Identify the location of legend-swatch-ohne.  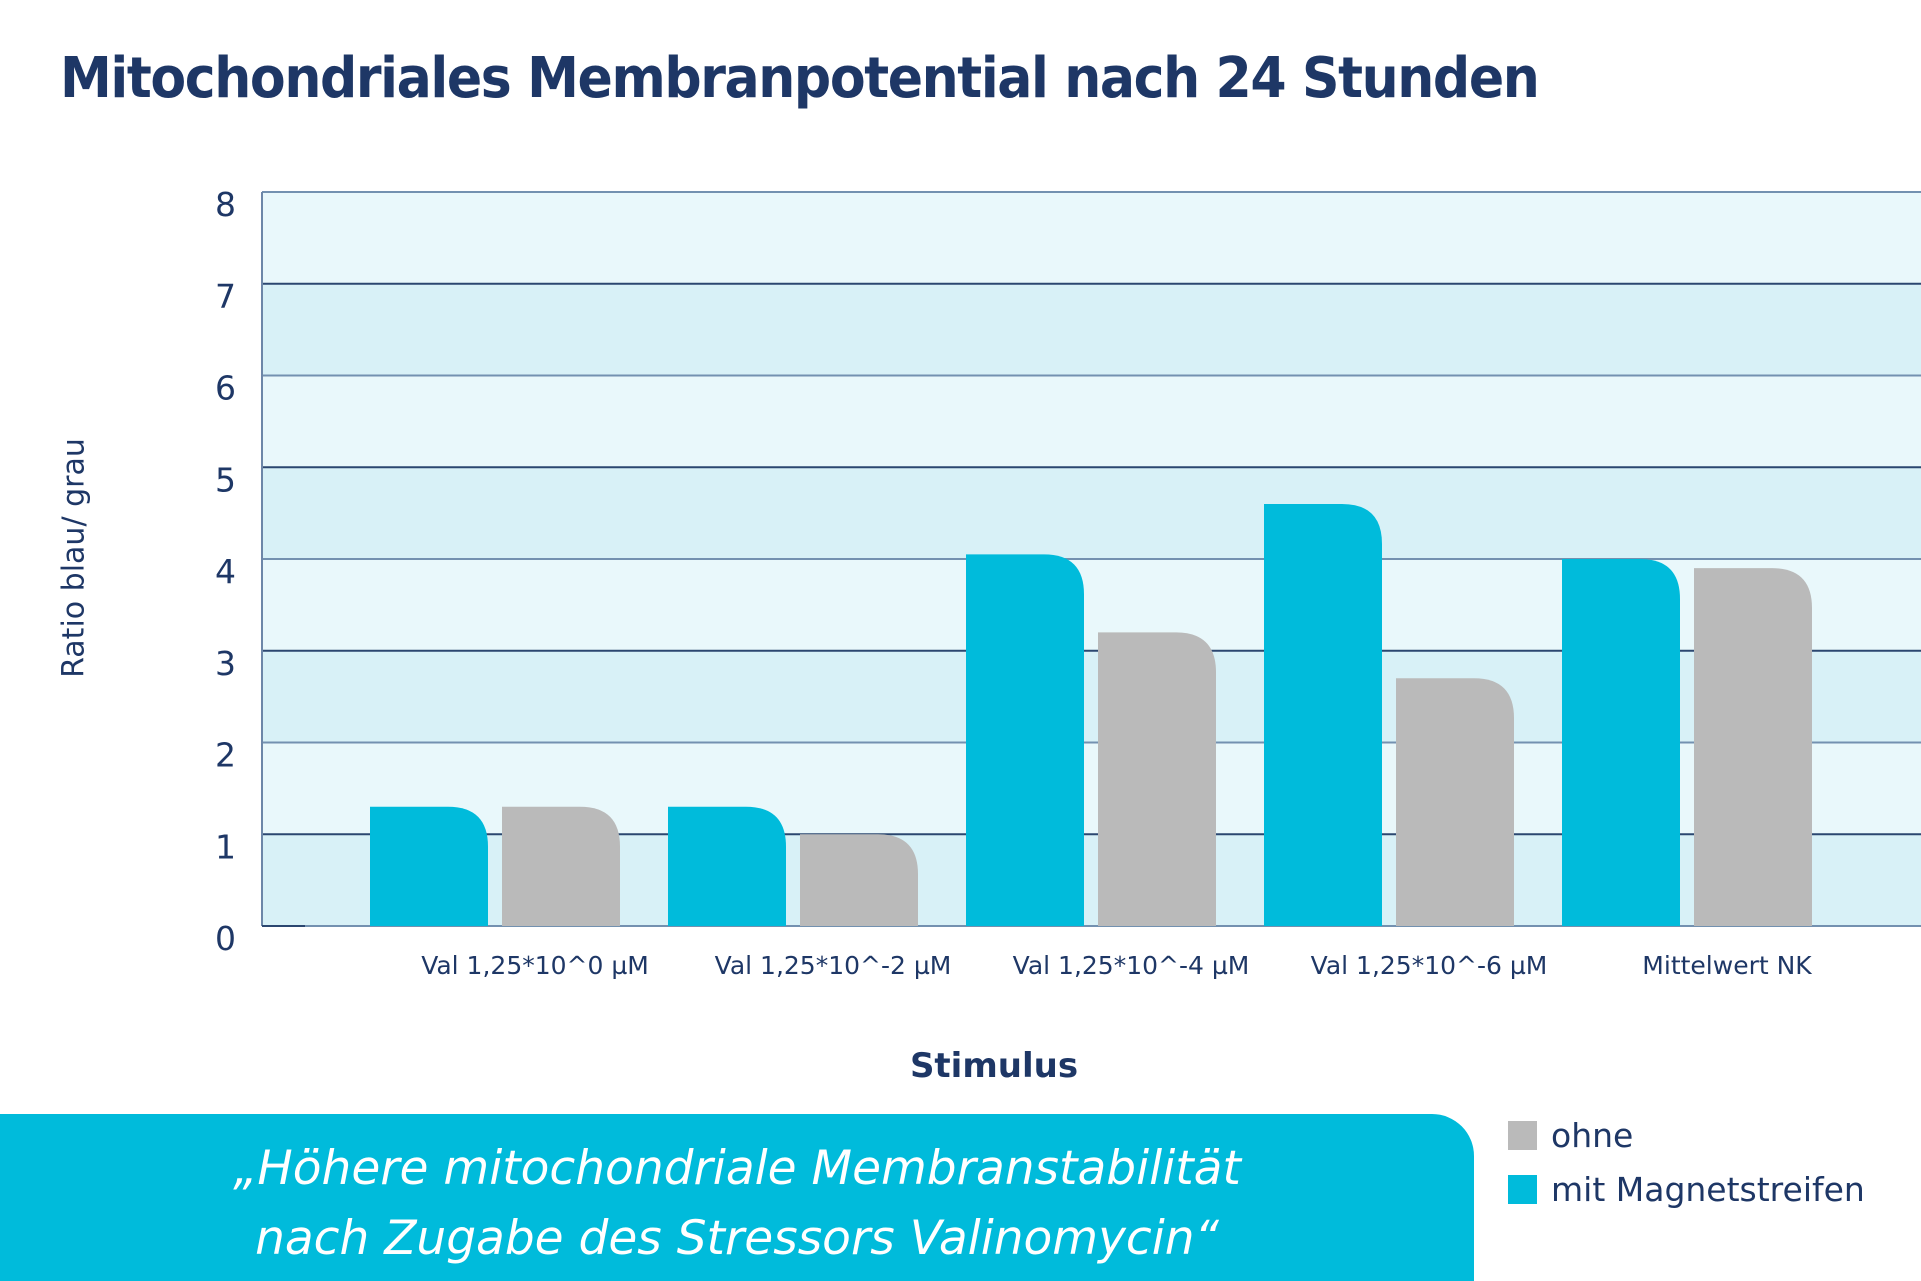
(1522, 1135).